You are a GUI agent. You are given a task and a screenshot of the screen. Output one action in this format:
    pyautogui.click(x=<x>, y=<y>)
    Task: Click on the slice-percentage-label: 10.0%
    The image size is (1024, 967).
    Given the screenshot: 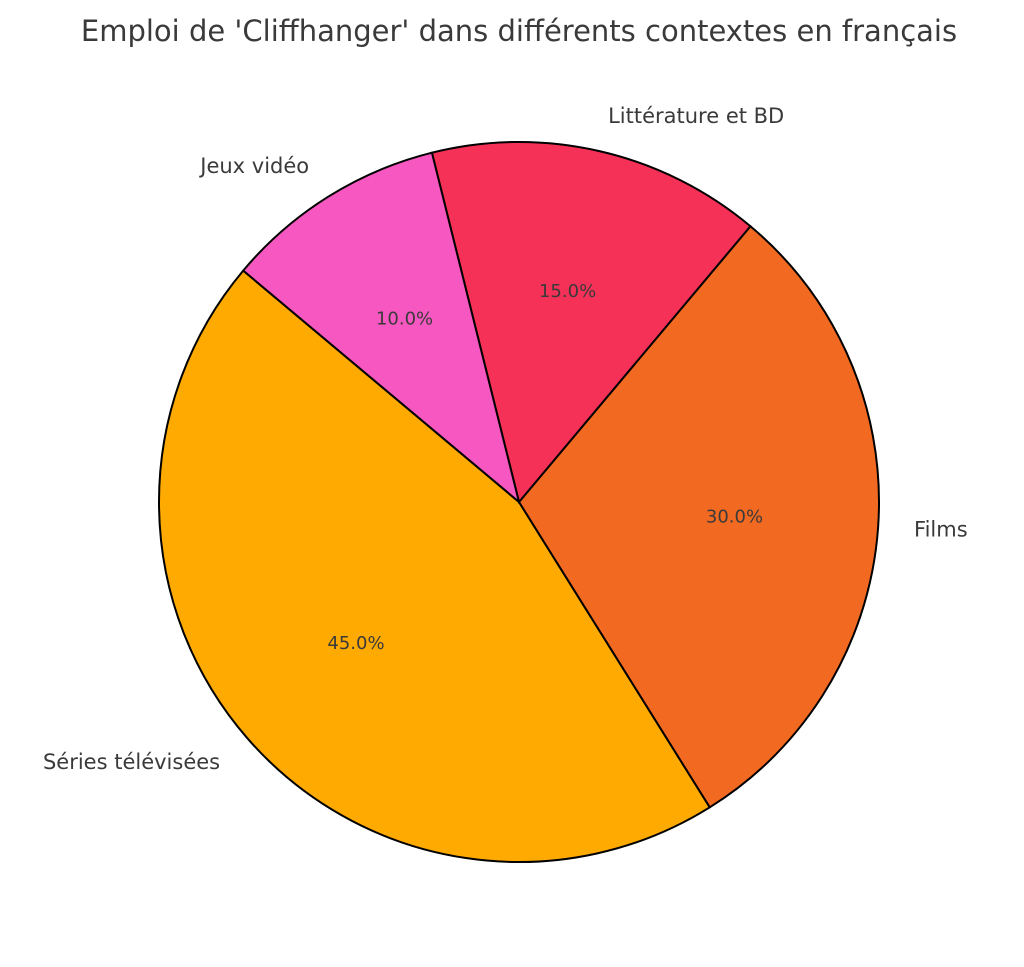 What is the action you would take?
    pyautogui.click(x=404, y=318)
    